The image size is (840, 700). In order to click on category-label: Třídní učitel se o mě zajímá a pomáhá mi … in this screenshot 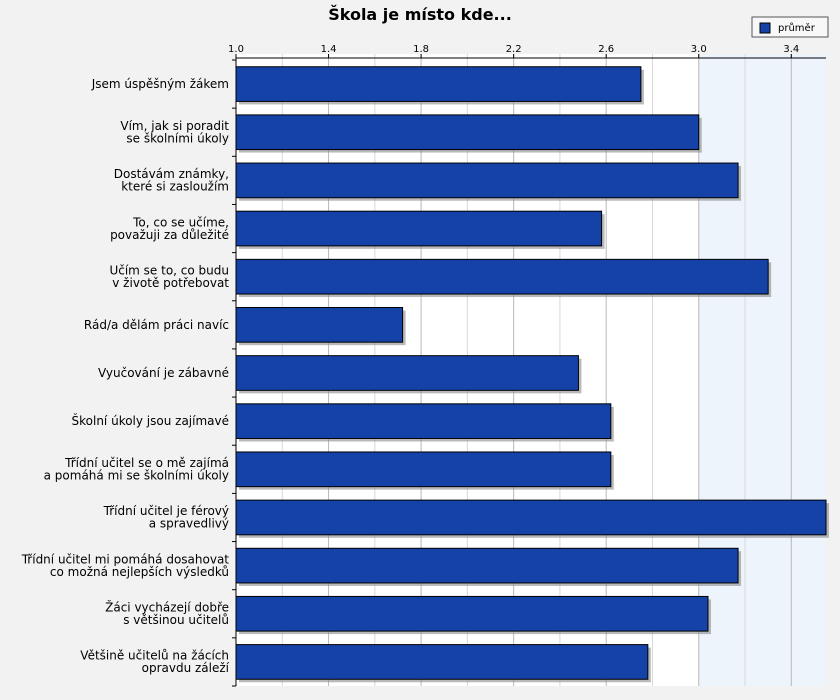, I will do `click(136, 469)`.